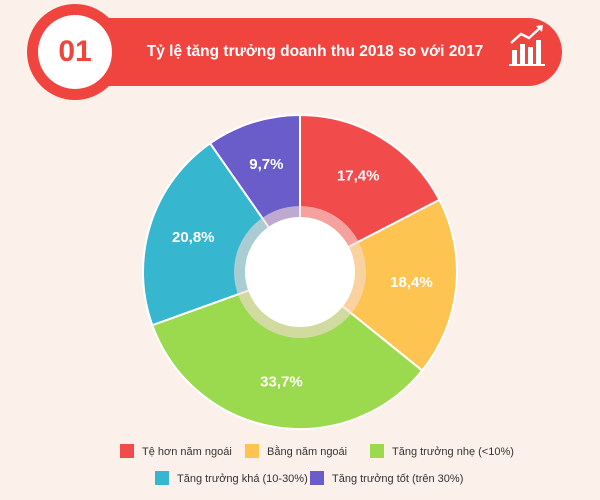 The image size is (600, 500). What do you see at coordinates (187, 452) in the screenshot?
I see `legend-label: Tệ hơn năm ngoái` at bounding box center [187, 452].